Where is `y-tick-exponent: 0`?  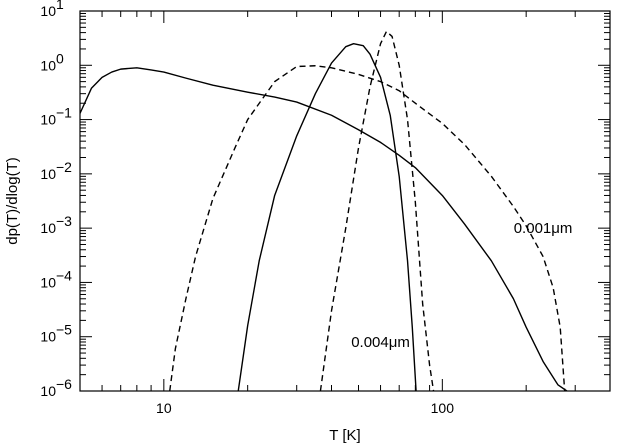
y-tick-exponent: 0 is located at coordinates (60, 58).